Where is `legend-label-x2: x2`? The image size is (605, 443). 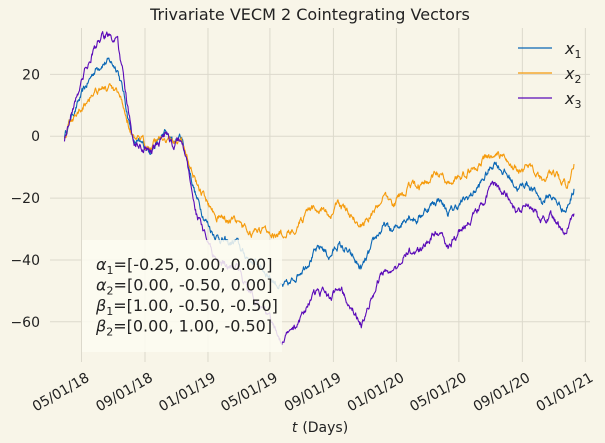 legend-label-x2: x2 is located at coordinates (572, 75).